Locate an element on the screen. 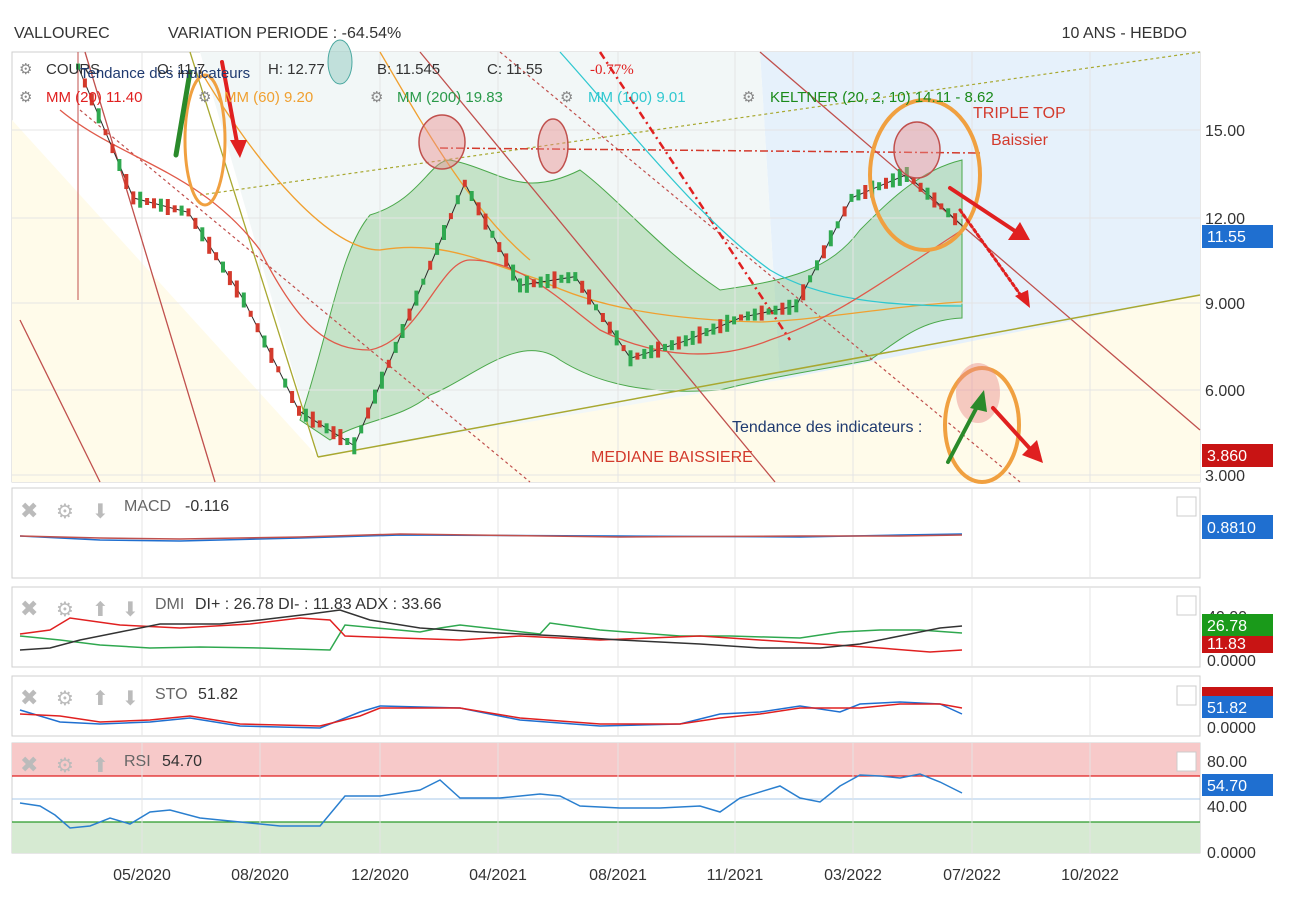 Image resolution: width=1314 pixels, height=900 pixels. ind-mm60: MM (60) 9.20 is located at coordinates (268, 97).